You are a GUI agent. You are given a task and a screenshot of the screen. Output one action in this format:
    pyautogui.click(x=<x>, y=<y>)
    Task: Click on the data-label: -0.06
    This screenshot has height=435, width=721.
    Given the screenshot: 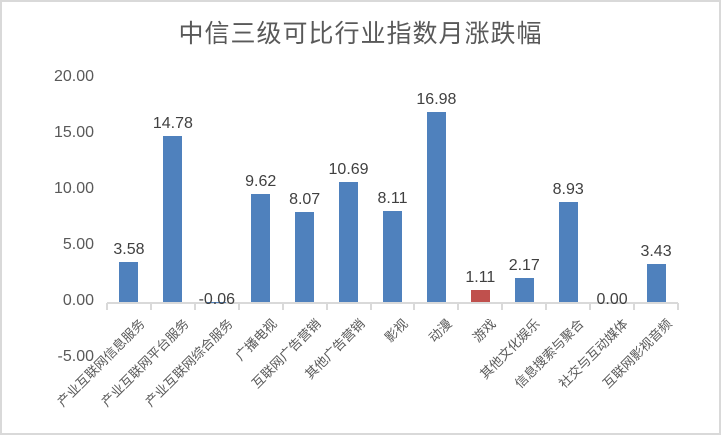 What is the action you would take?
    pyautogui.click(x=217, y=299)
    